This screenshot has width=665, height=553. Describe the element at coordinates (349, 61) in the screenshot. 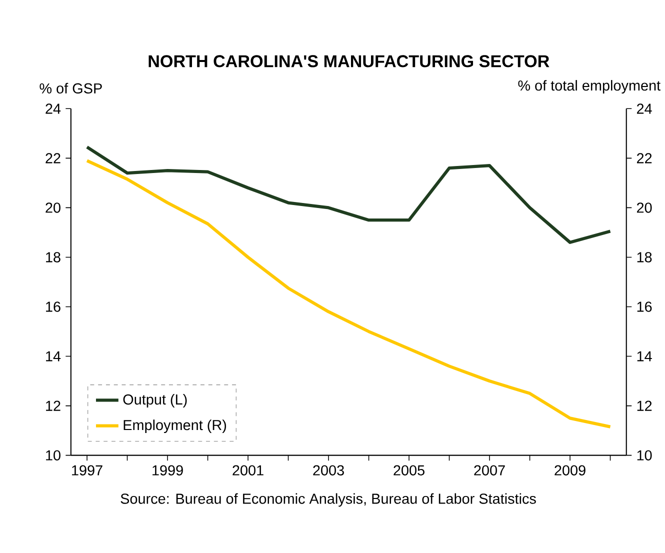

I see `chart-title: NORTH CAROLINA'S MANUFACTURING SECTOR` at that location.